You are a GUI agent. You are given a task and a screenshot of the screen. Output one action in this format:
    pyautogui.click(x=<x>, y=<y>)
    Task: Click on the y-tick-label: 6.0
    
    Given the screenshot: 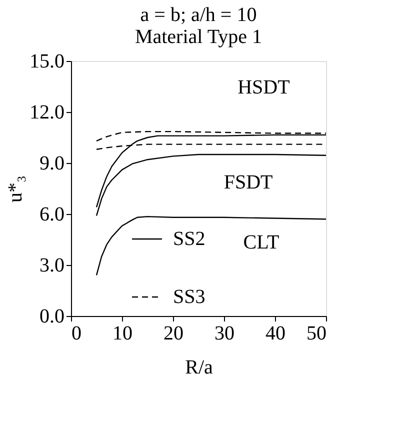 What is the action you would take?
    pyautogui.click(x=52, y=215)
    